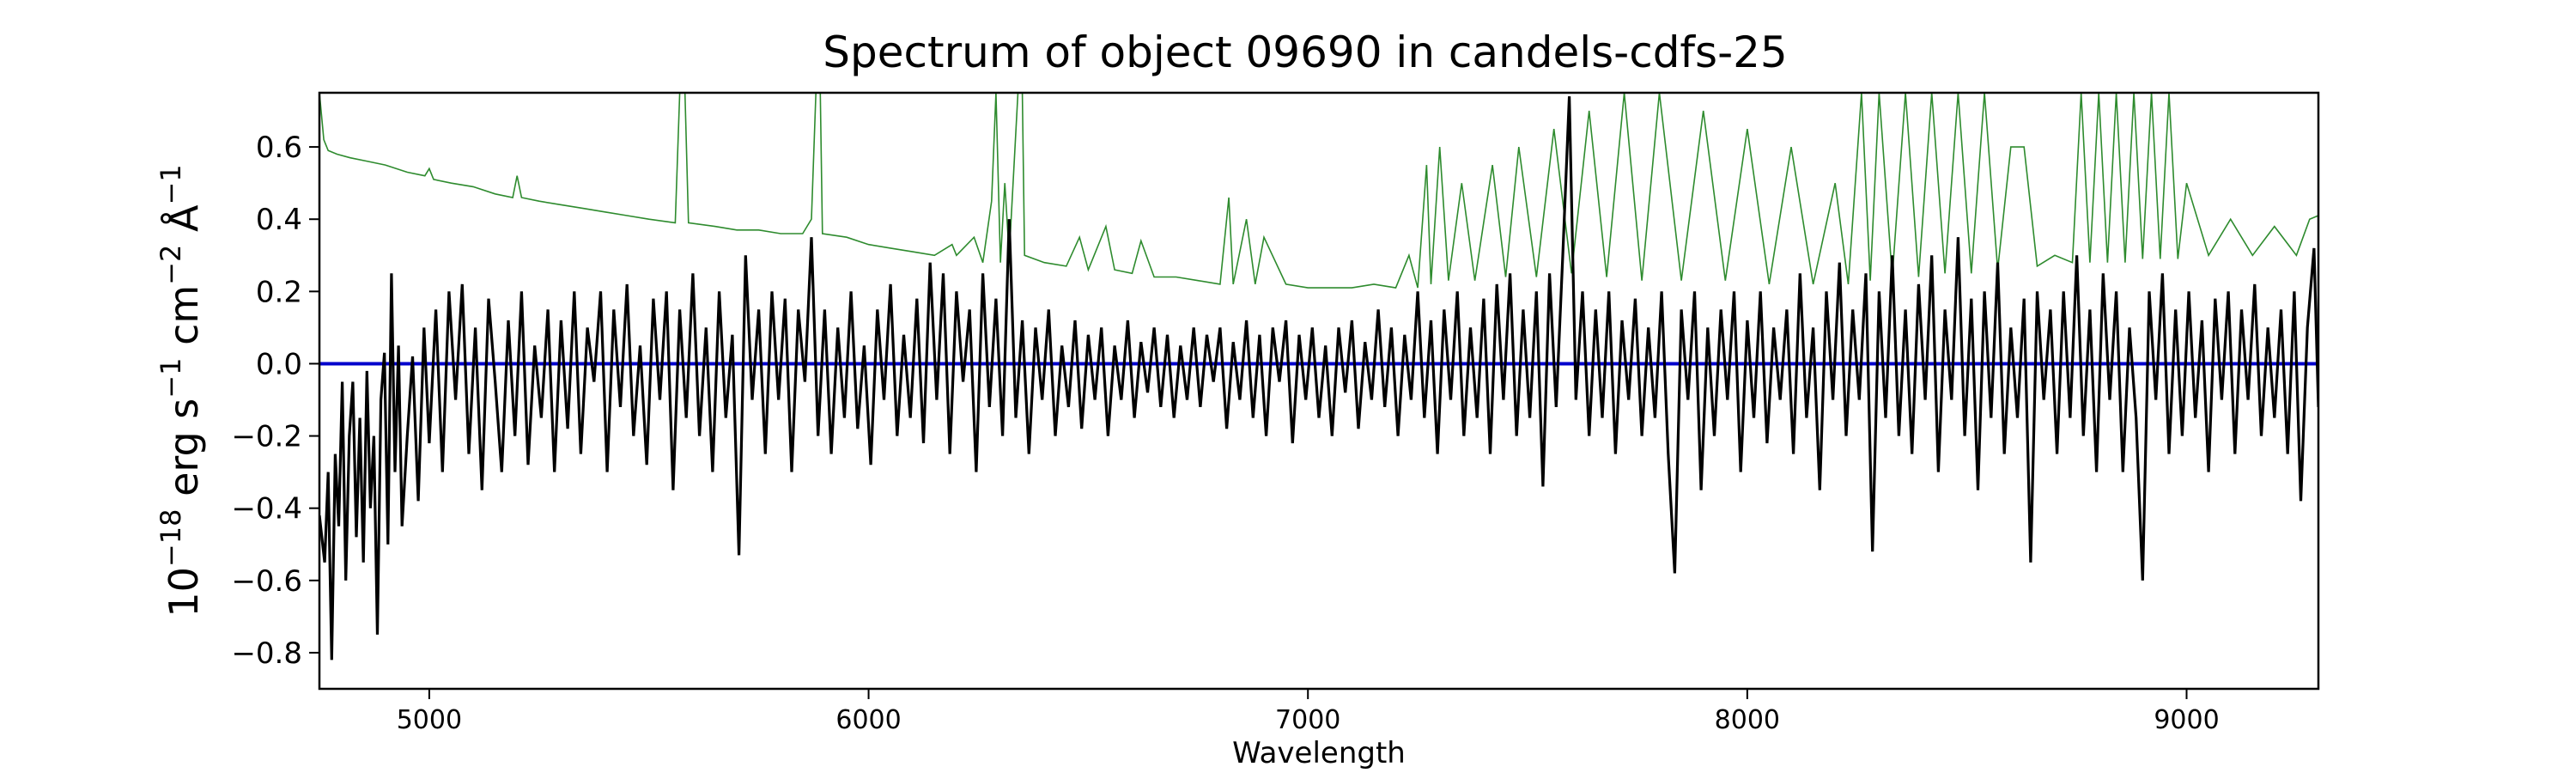 The image size is (2576, 773). Describe the element at coordinates (1308, 720) in the screenshot. I see `x-tick-label: 7000` at that location.